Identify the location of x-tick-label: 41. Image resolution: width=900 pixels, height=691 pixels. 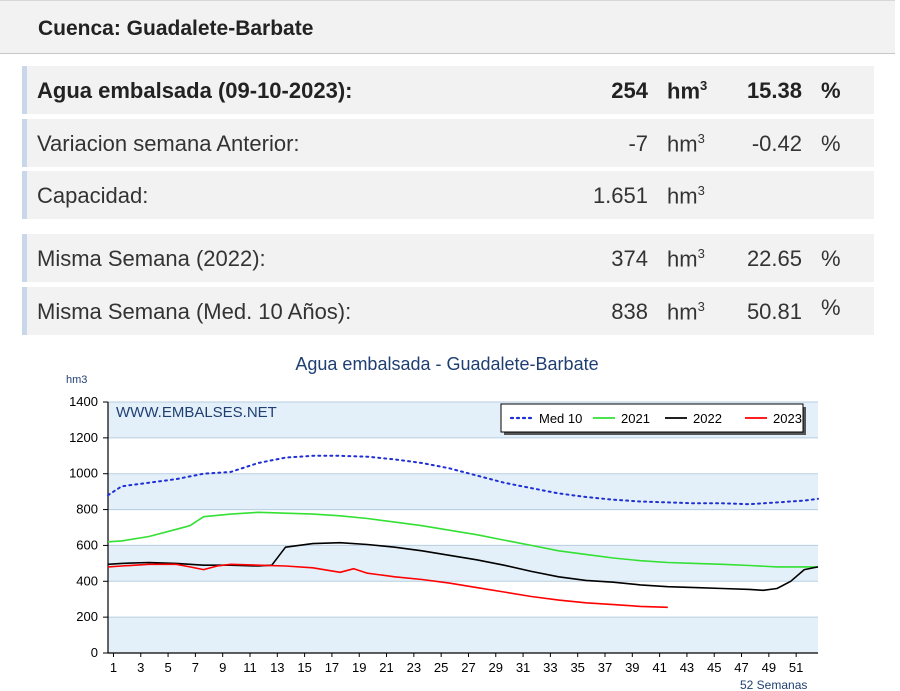
(659, 667).